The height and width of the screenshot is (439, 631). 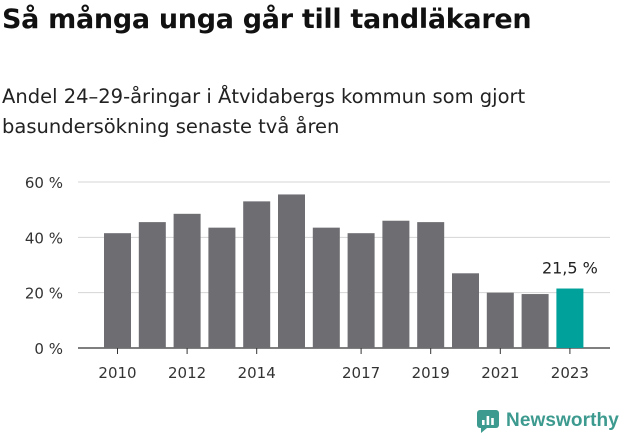 What do you see at coordinates (361, 373) in the screenshot?
I see `x-tick-label: 2017` at bounding box center [361, 373].